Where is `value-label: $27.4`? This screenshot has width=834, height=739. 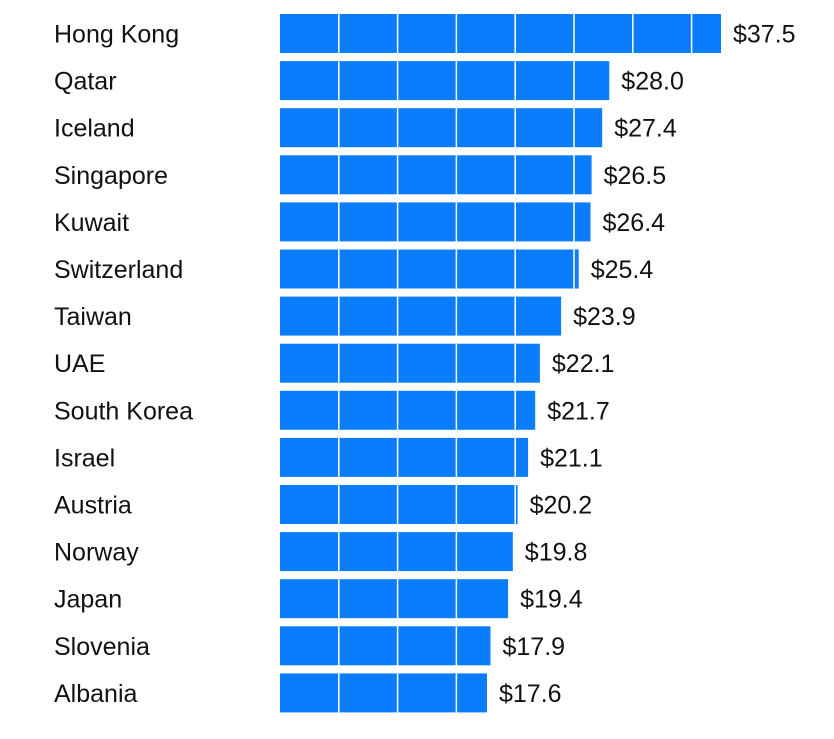 value-label: $27.4 is located at coordinates (645, 129).